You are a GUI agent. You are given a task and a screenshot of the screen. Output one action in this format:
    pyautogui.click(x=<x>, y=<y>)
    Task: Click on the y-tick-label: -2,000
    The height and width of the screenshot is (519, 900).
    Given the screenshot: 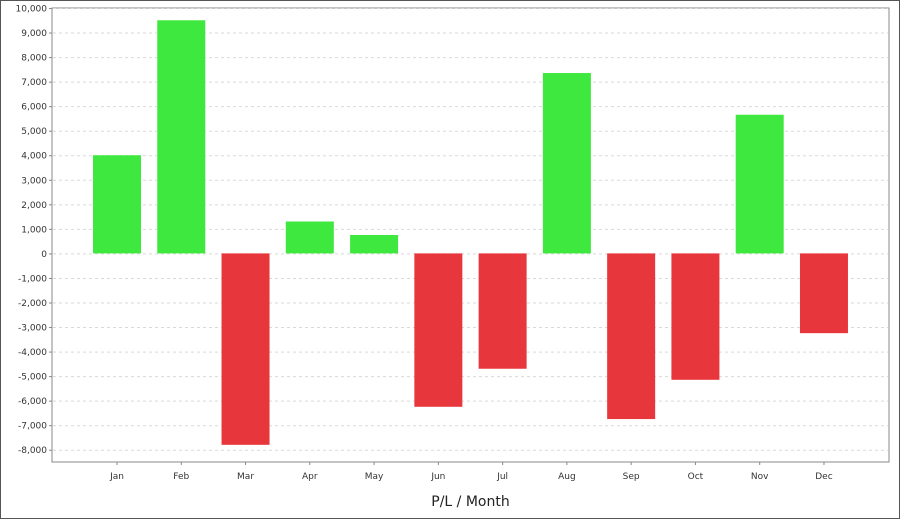 What is the action you would take?
    pyautogui.click(x=32, y=304)
    